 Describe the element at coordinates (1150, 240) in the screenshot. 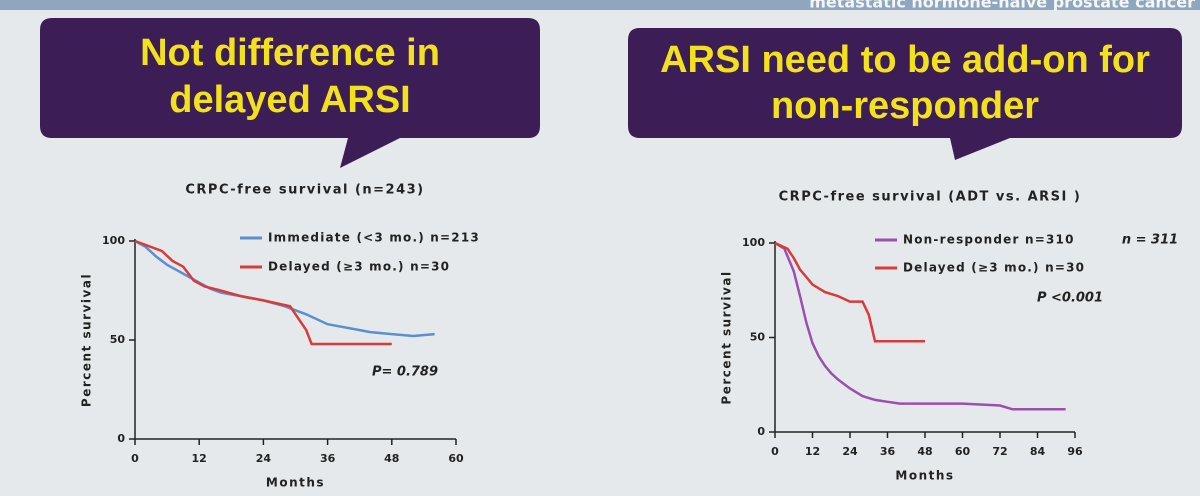

I see `annotation: n = 311` at that location.